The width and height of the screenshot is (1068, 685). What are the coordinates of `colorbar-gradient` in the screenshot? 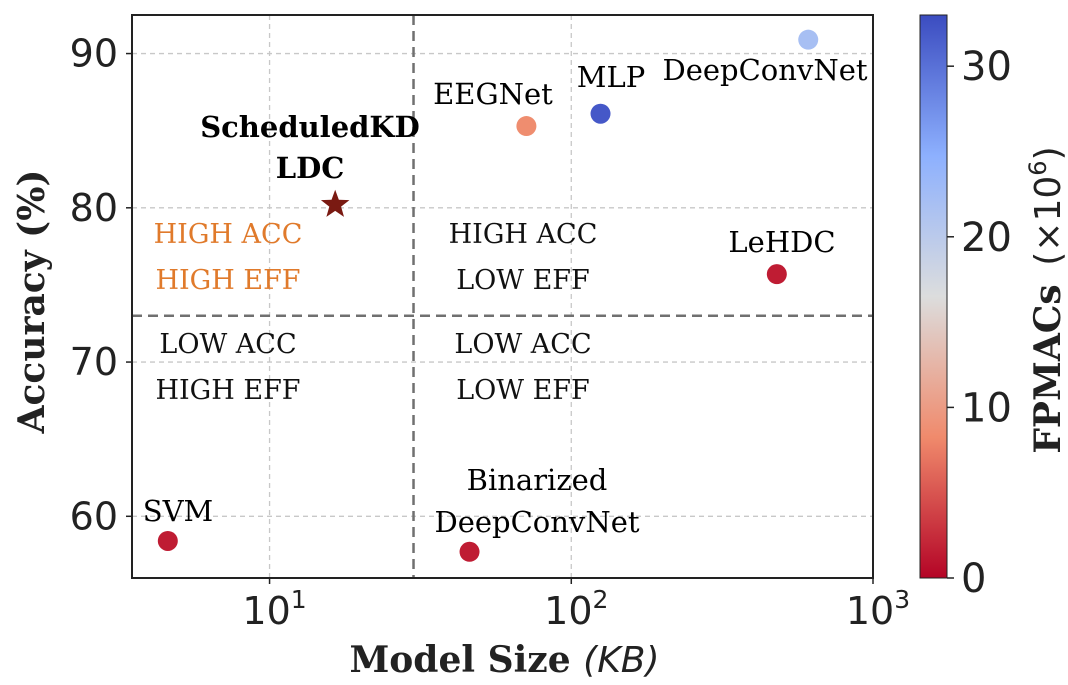 It's located at (933, 296).